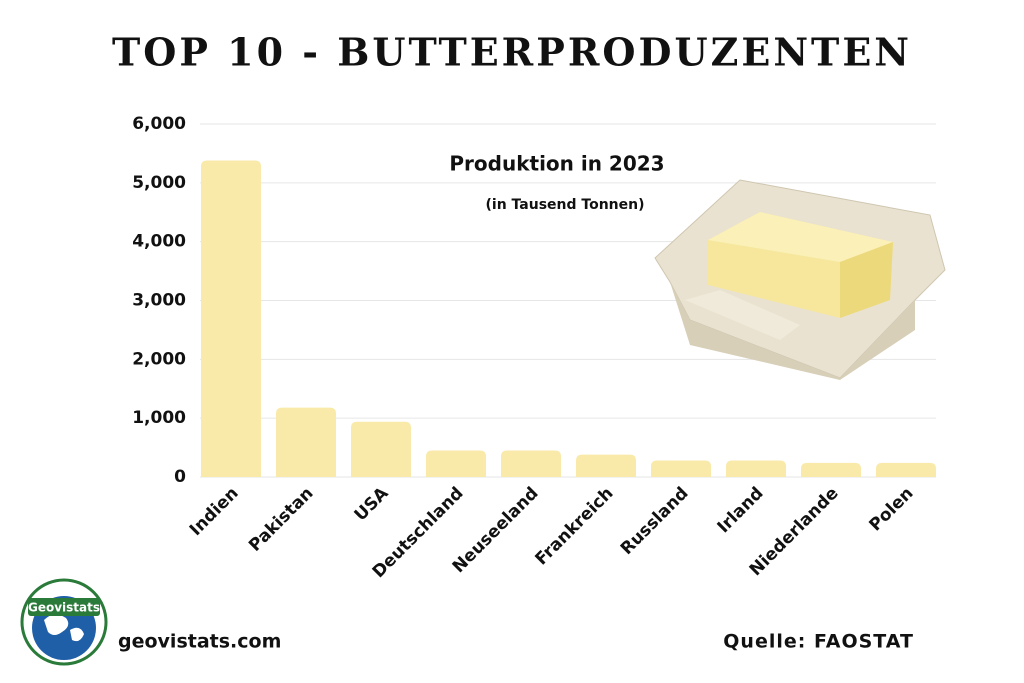  Describe the element at coordinates (818, 642) in the screenshot. I see `source: Quelle: FAOSTAT` at that location.